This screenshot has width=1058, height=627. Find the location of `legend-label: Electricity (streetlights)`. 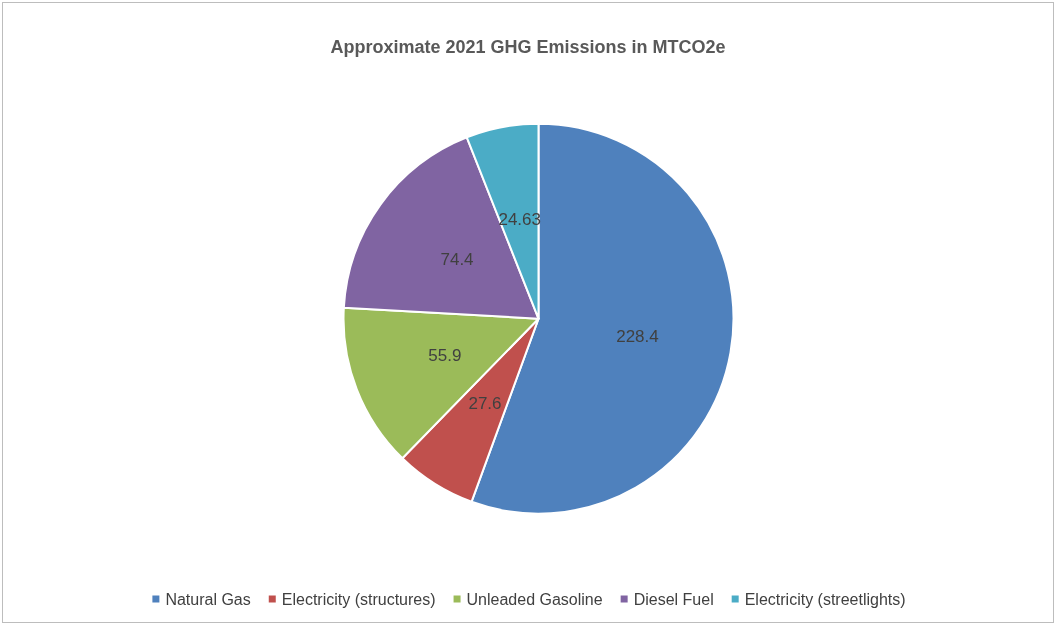

legend-label: Electricity (streetlights) is located at coordinates (825, 599).